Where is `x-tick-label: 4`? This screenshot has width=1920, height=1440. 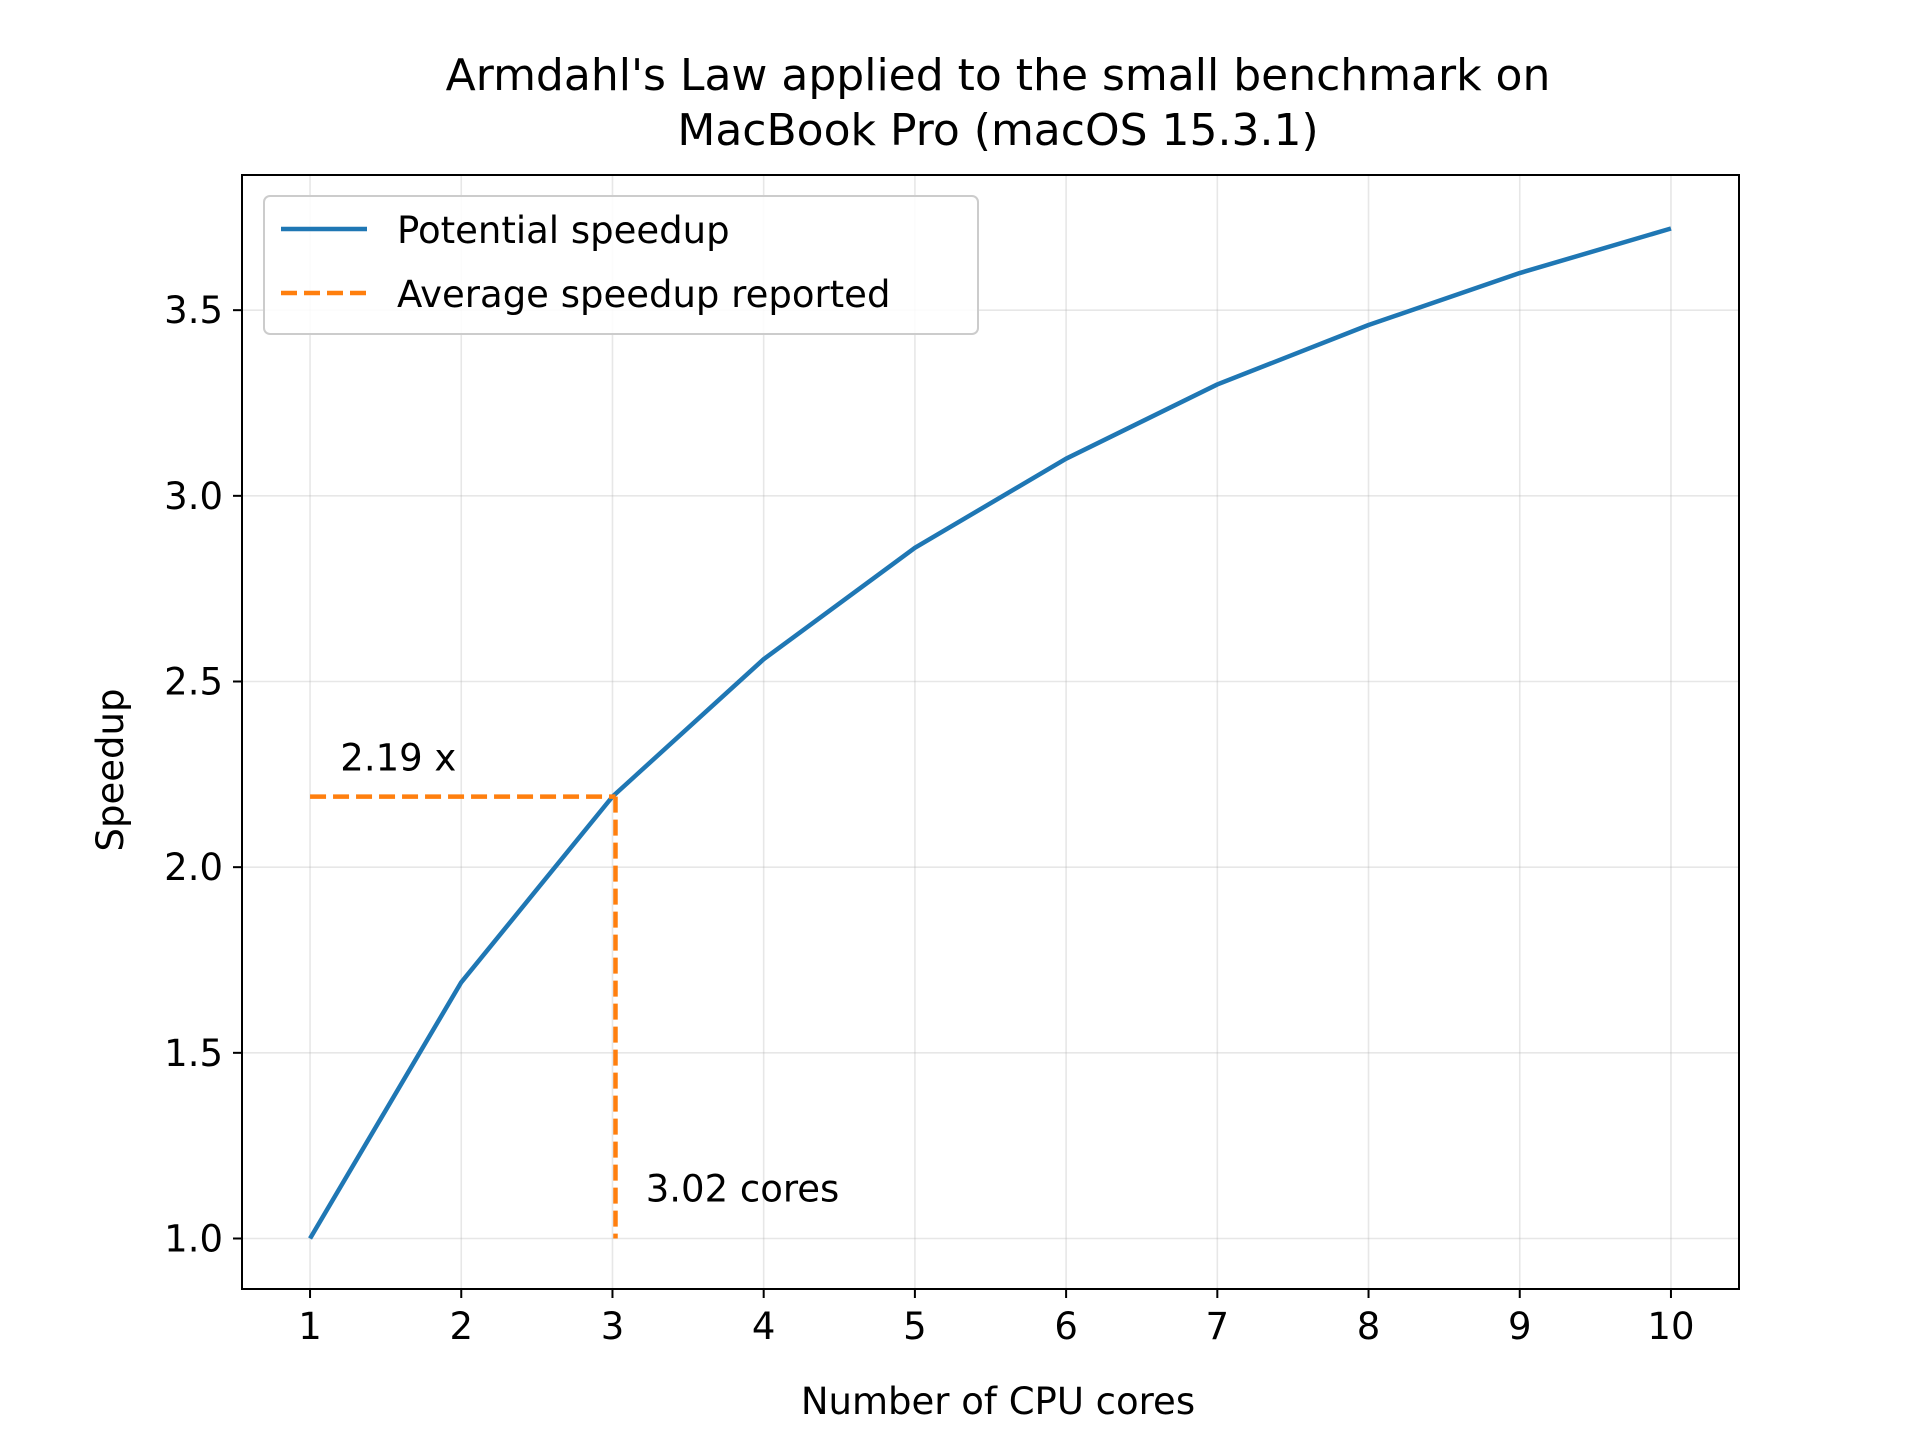
x-tick-label: 4 is located at coordinates (764, 1326).